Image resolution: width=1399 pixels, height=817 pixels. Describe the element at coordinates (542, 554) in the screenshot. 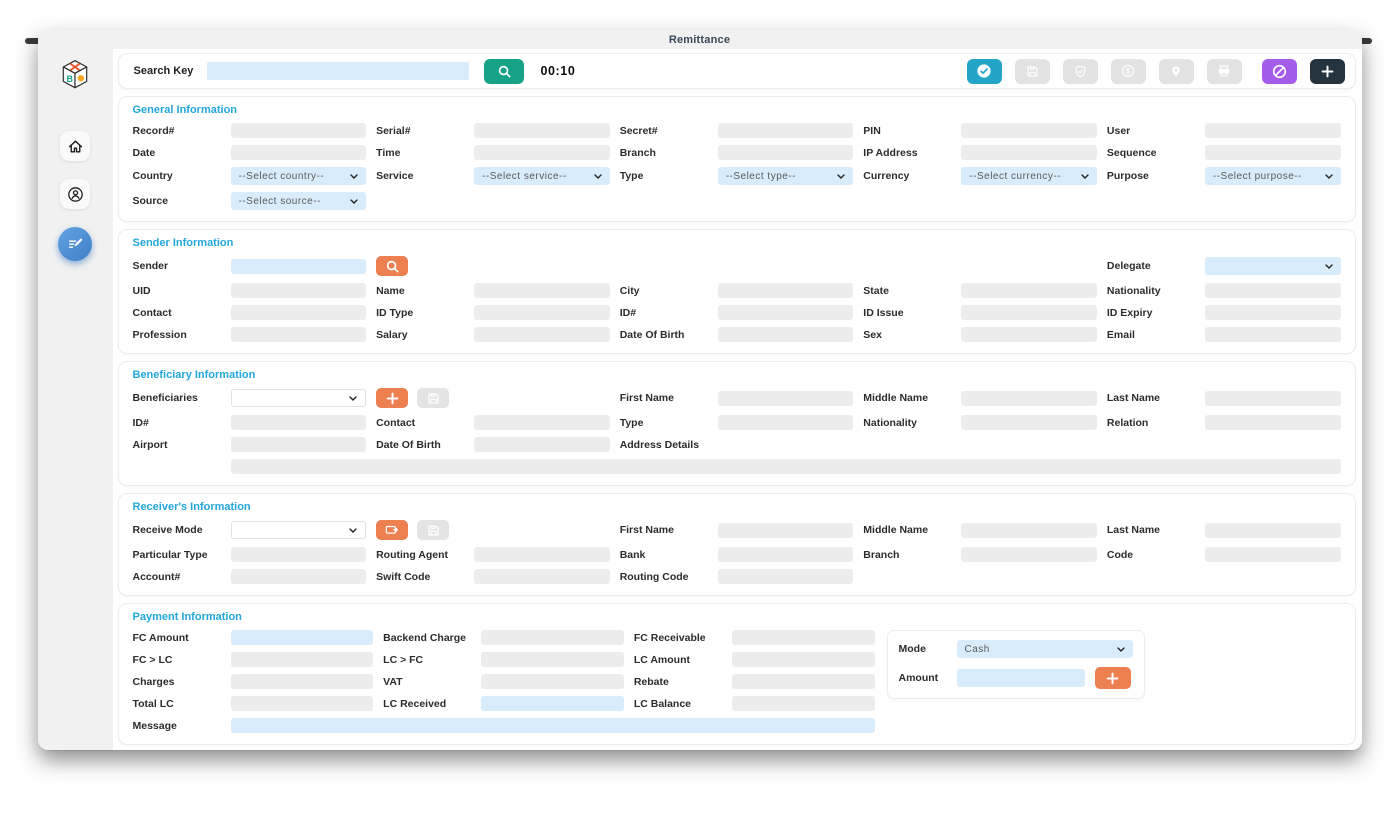

I see `receiver-routing-agent-input` at that location.